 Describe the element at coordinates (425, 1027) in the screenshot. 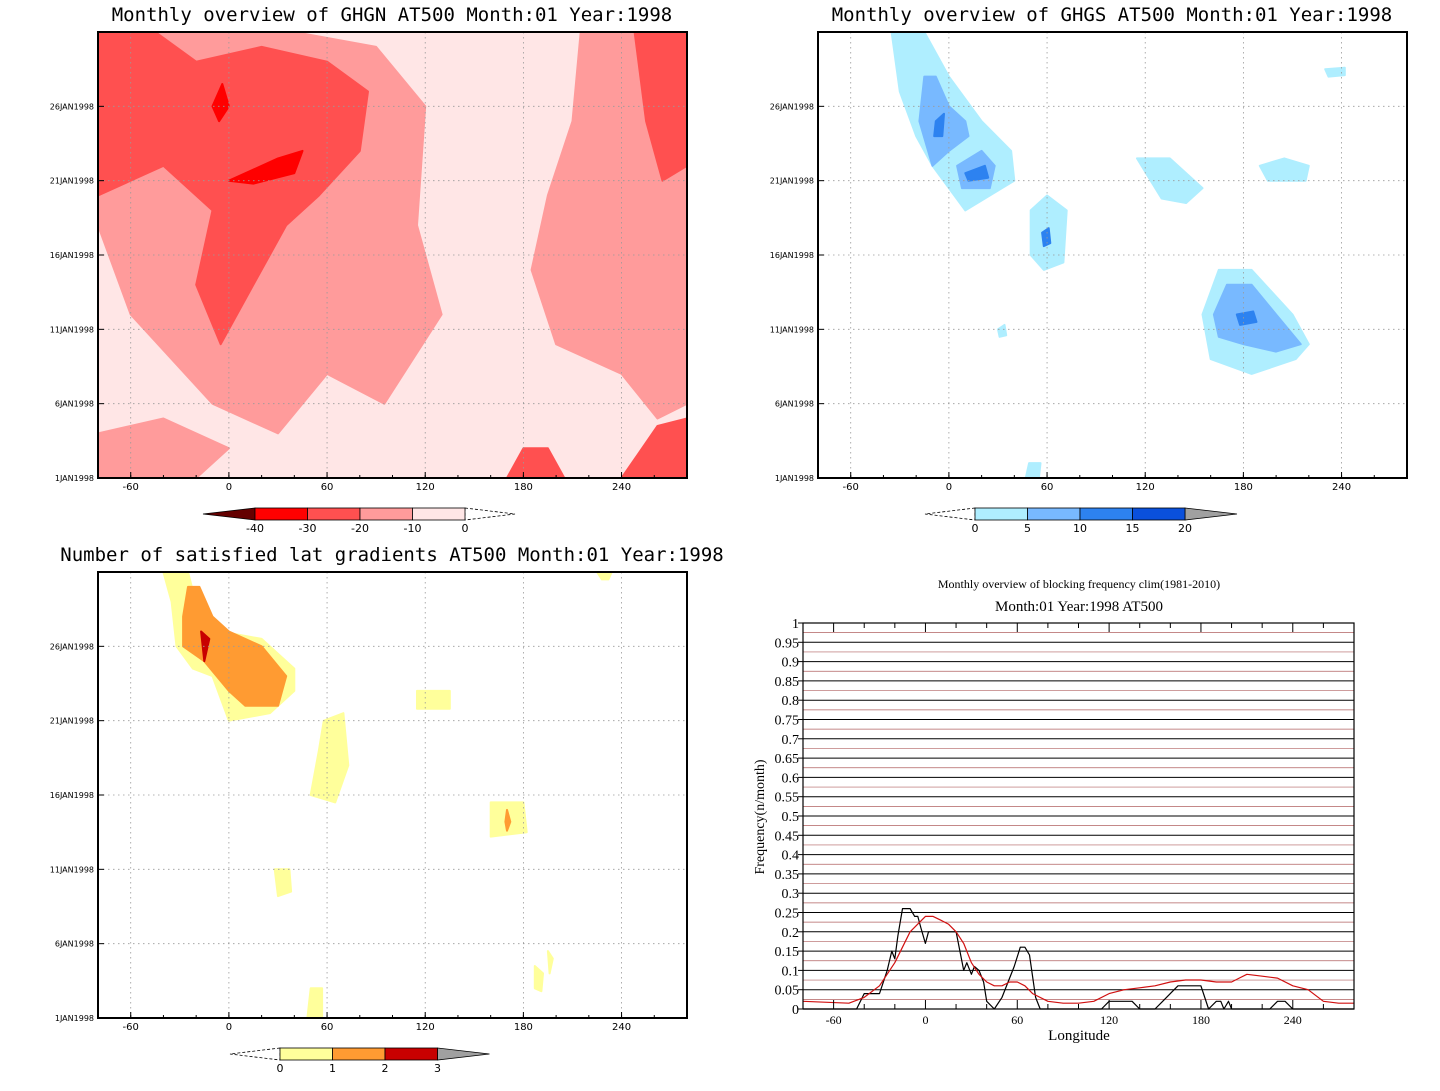

I see `nlat-x-tick-label: 120` at that location.